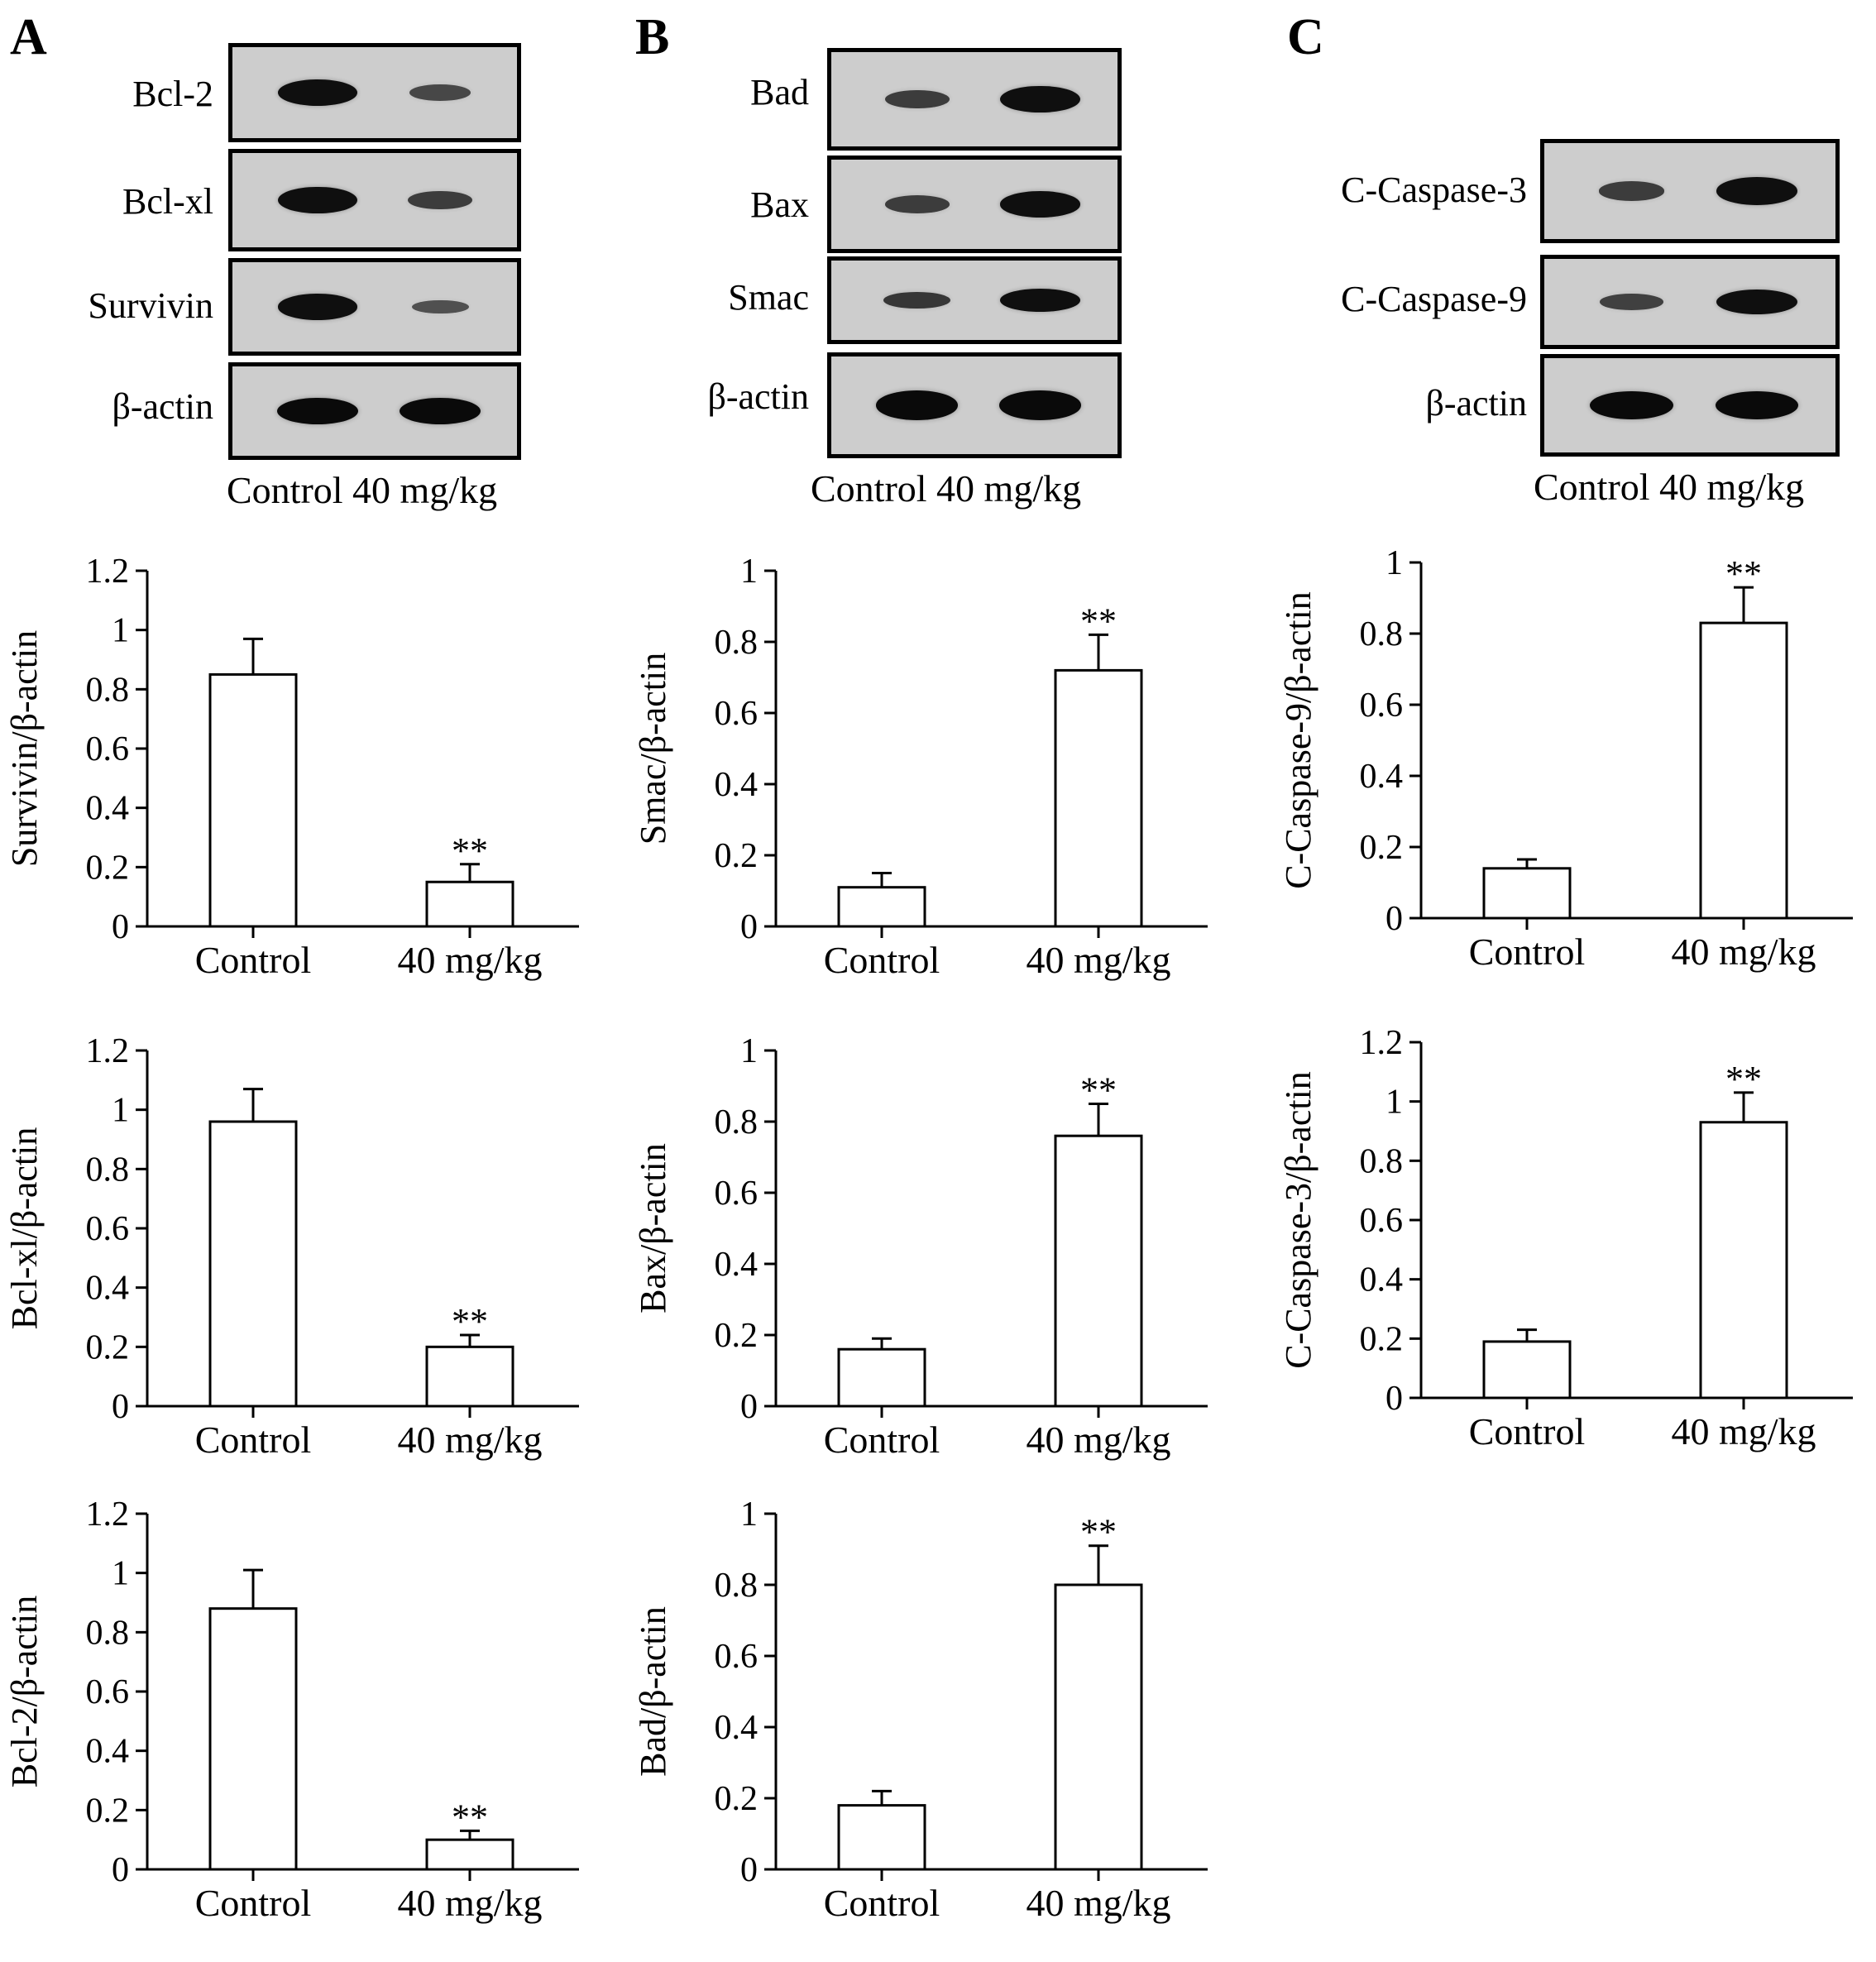  I want to click on y-axis-title: Bax/β-actin, so click(653, 1228).